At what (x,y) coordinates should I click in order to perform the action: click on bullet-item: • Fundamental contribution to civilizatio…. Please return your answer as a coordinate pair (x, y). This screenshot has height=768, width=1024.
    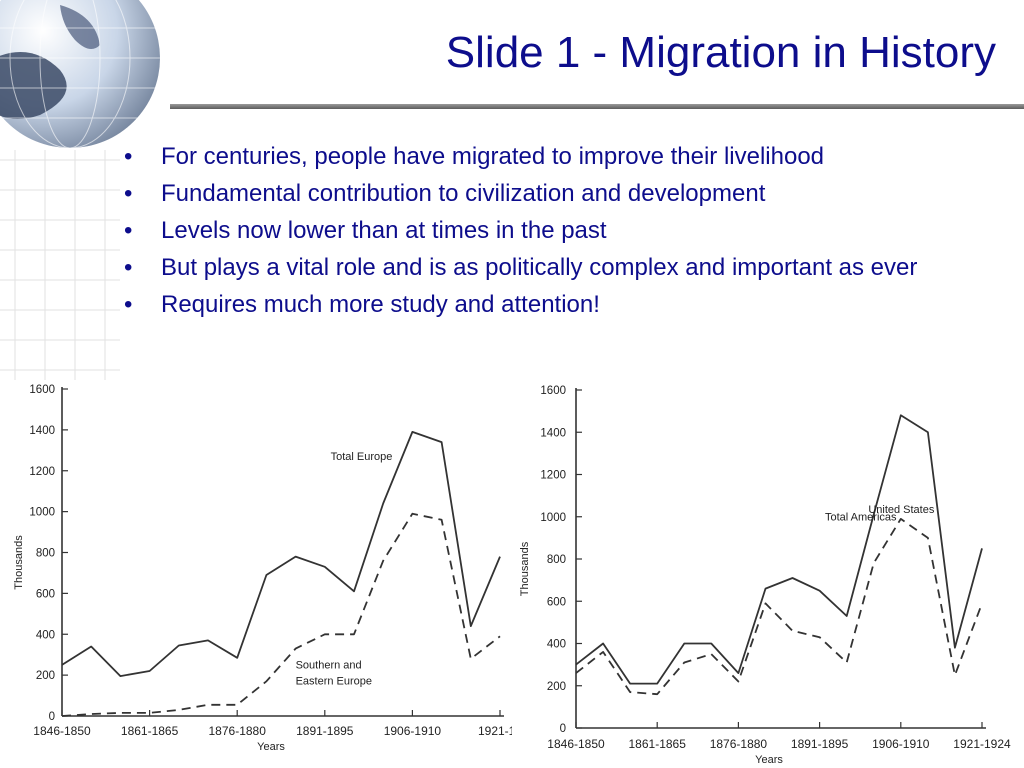
    Looking at the image, I should click on (562, 194).